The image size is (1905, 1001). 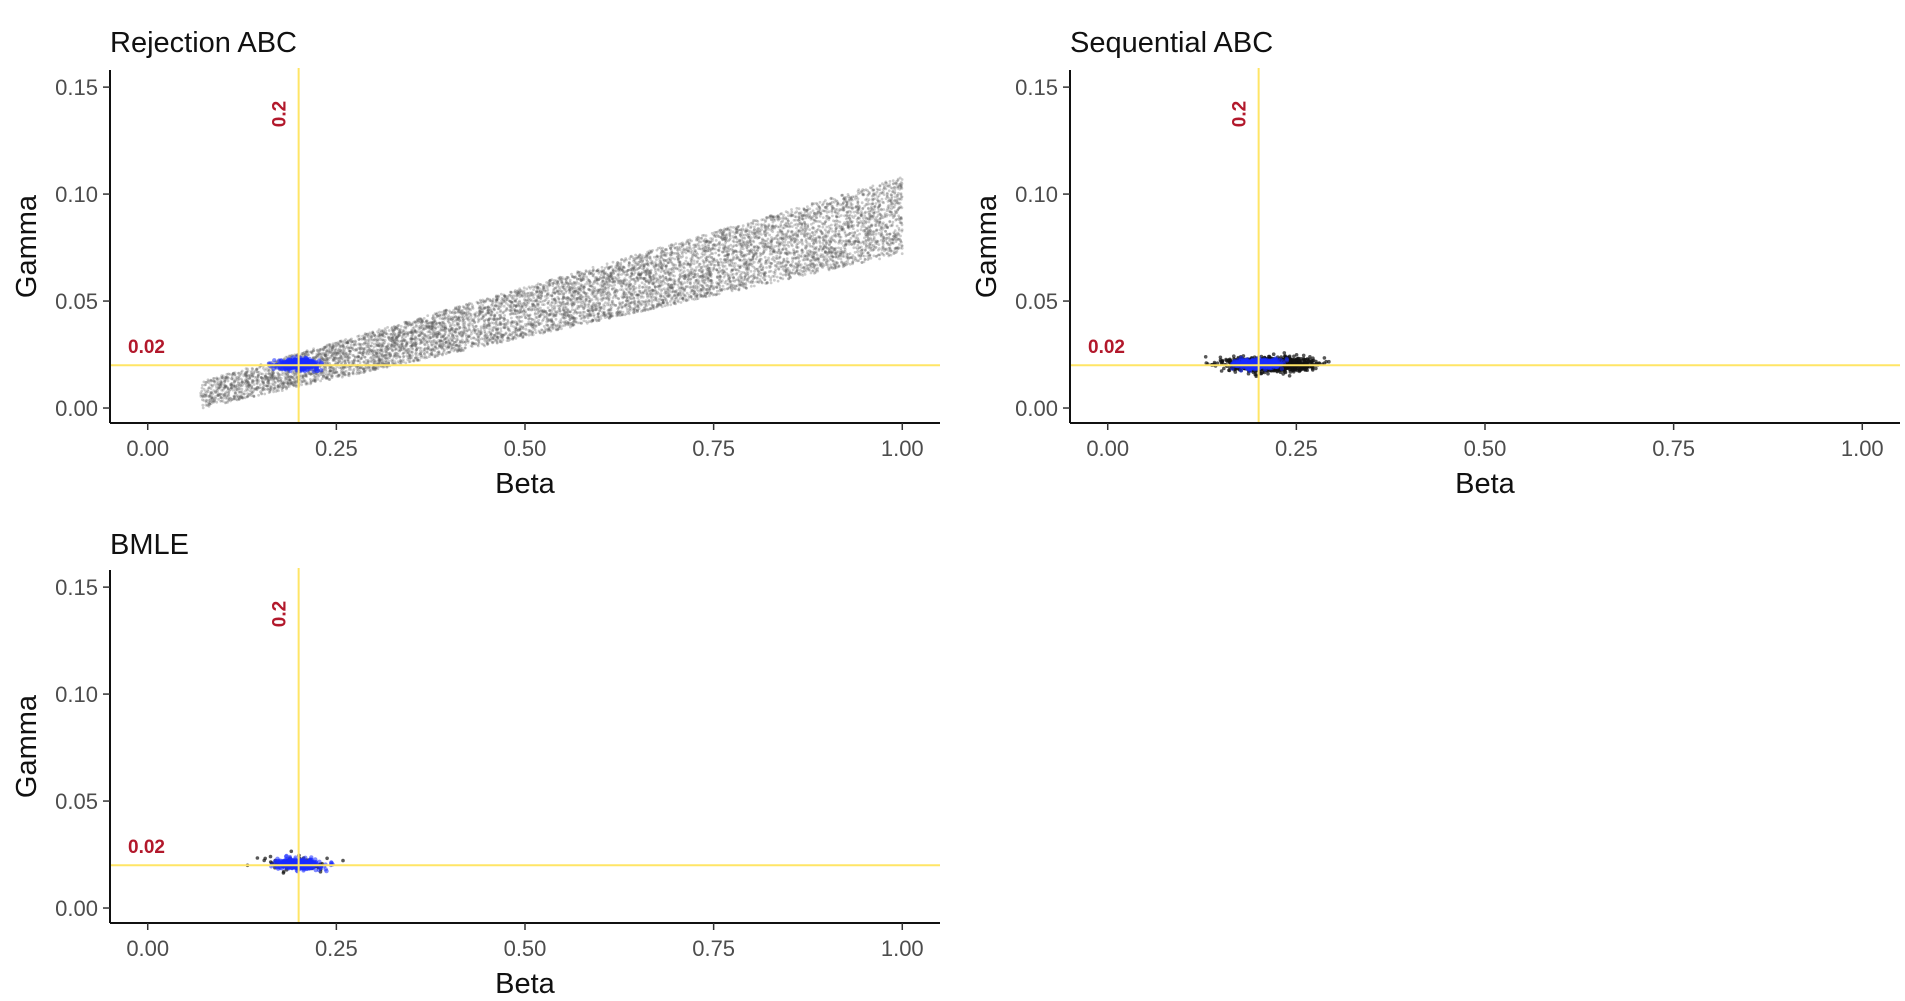 I want to click on panel-title: Rejection ABC, so click(x=203, y=43).